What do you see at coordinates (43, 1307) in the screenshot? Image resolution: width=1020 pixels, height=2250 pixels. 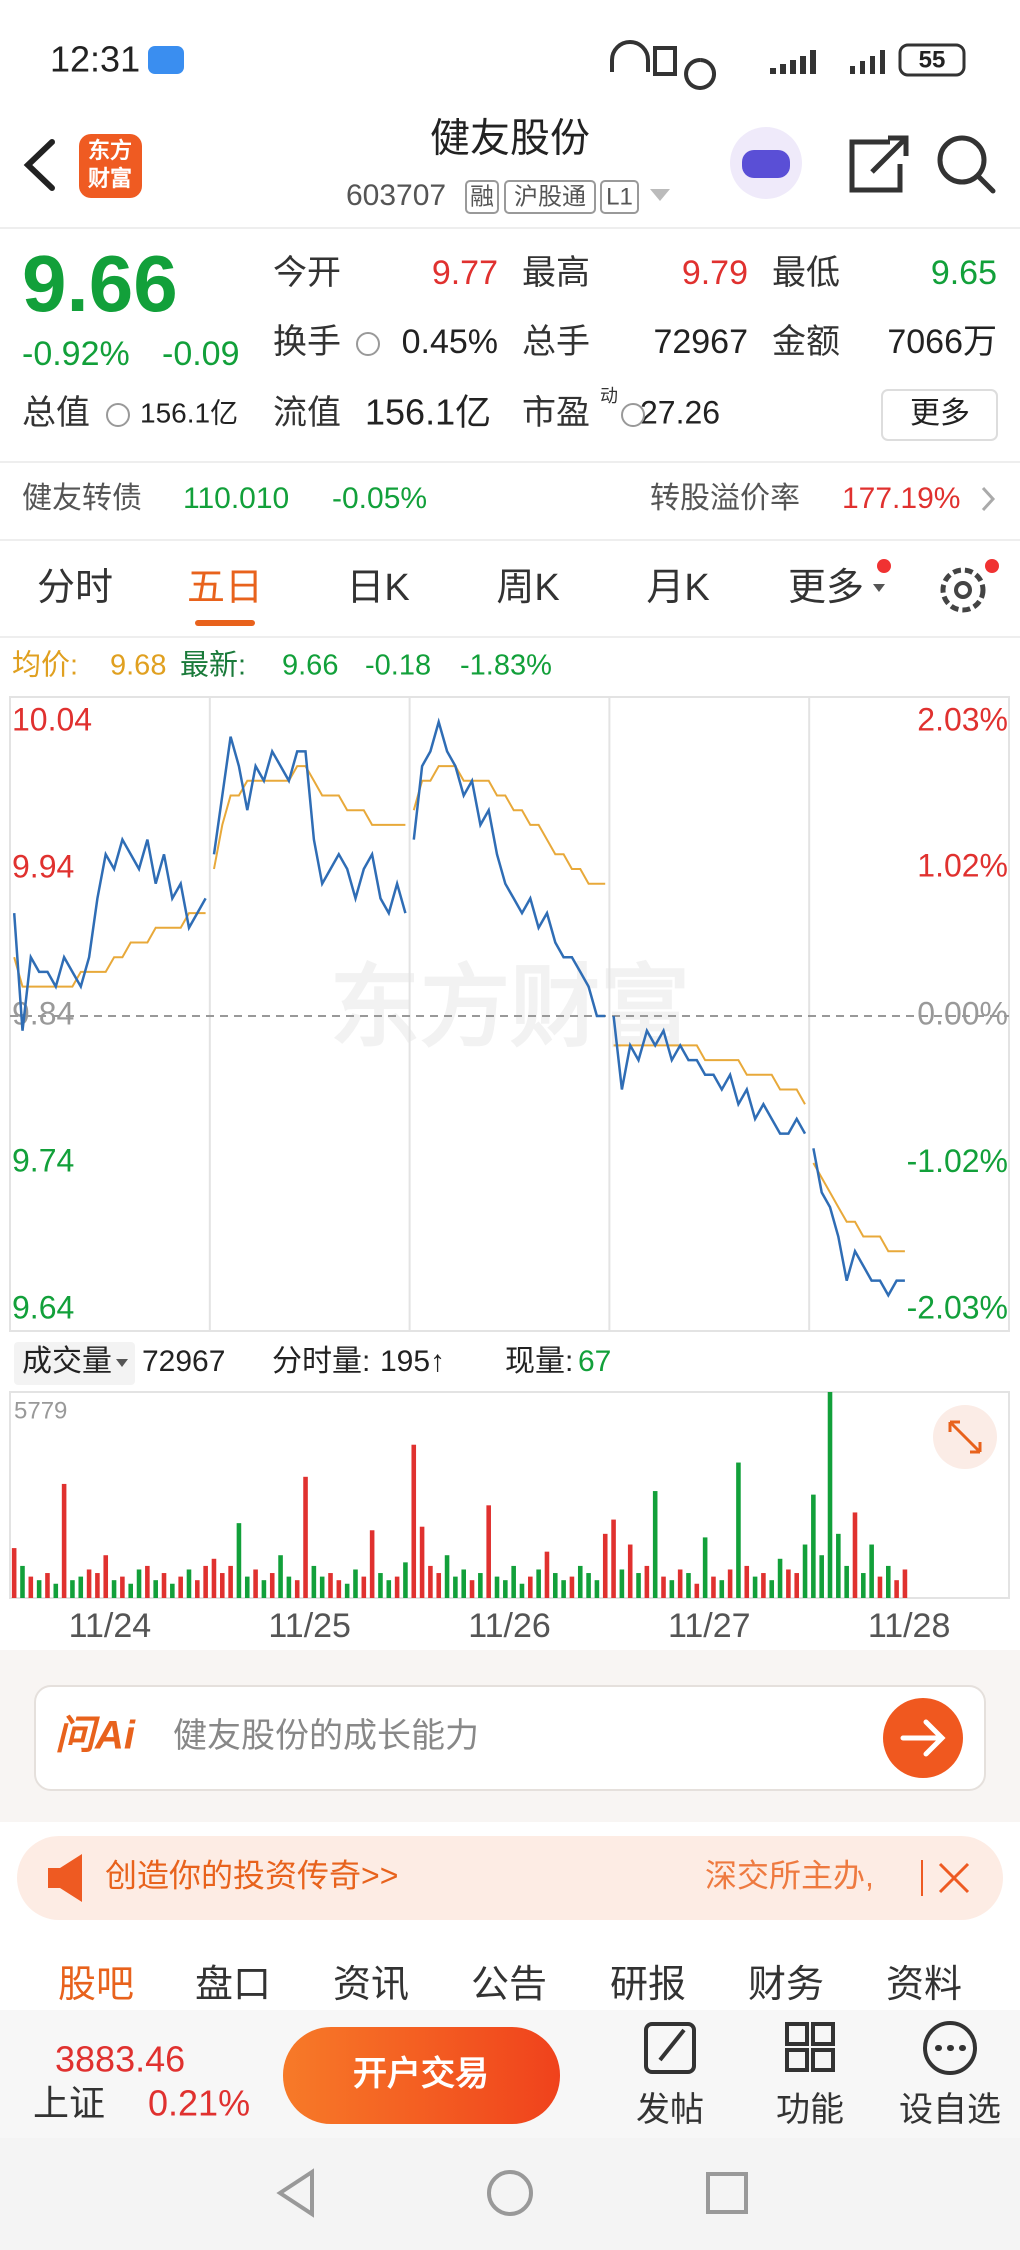 I see `y-tick-label: 9.64` at bounding box center [43, 1307].